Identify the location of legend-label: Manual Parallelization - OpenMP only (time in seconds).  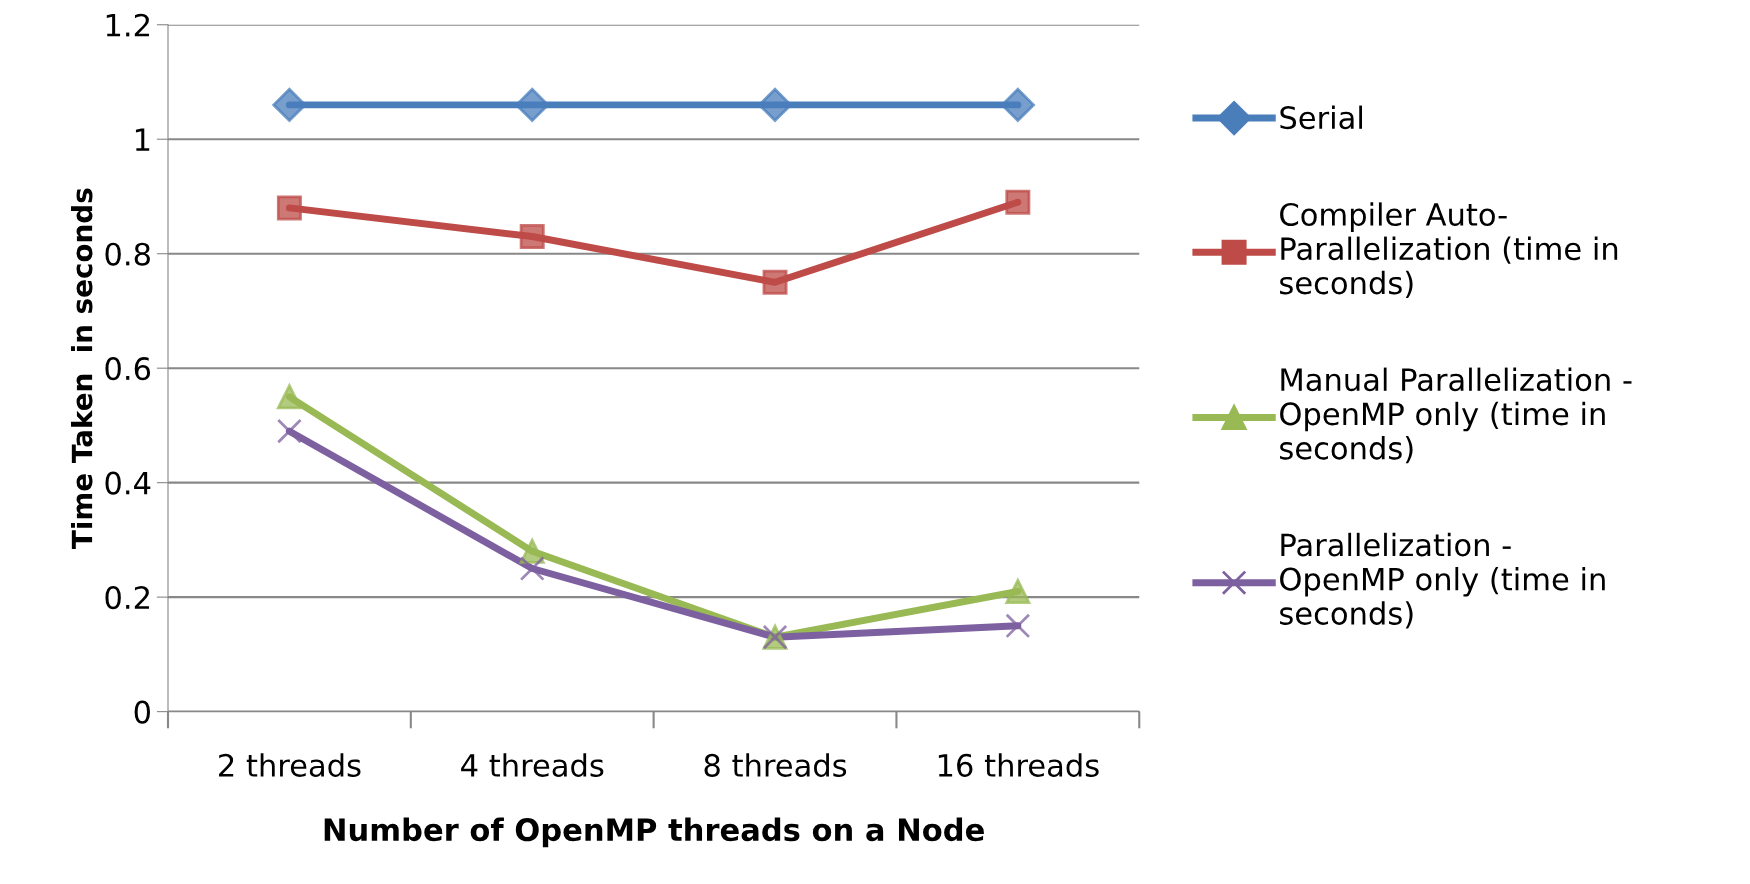
(1456, 415).